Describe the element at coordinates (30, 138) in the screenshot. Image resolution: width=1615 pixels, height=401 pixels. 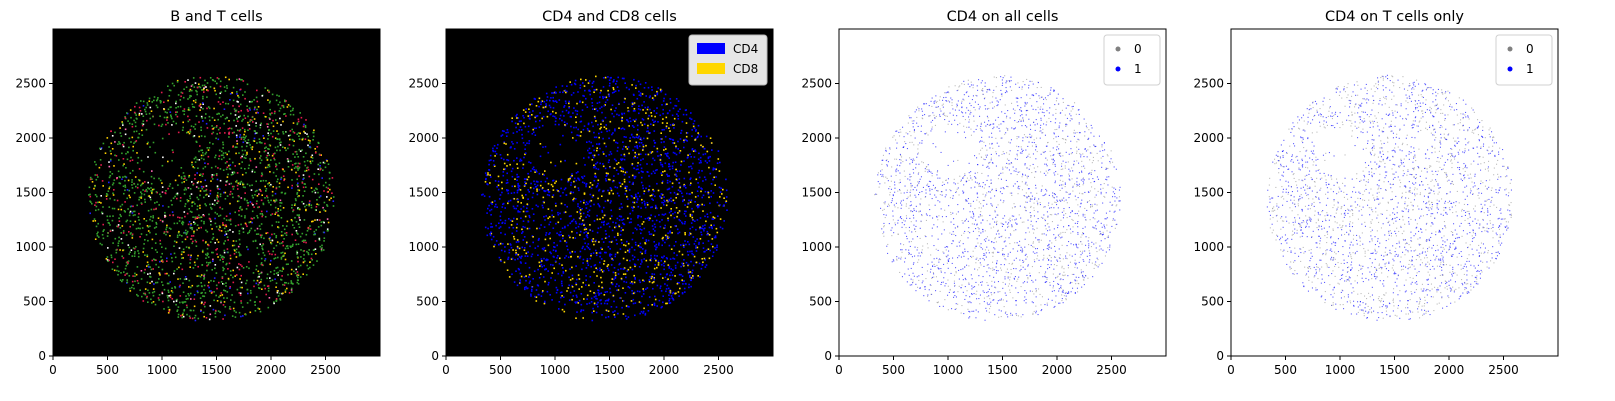
I see `y-tick-label: 2000` at that location.